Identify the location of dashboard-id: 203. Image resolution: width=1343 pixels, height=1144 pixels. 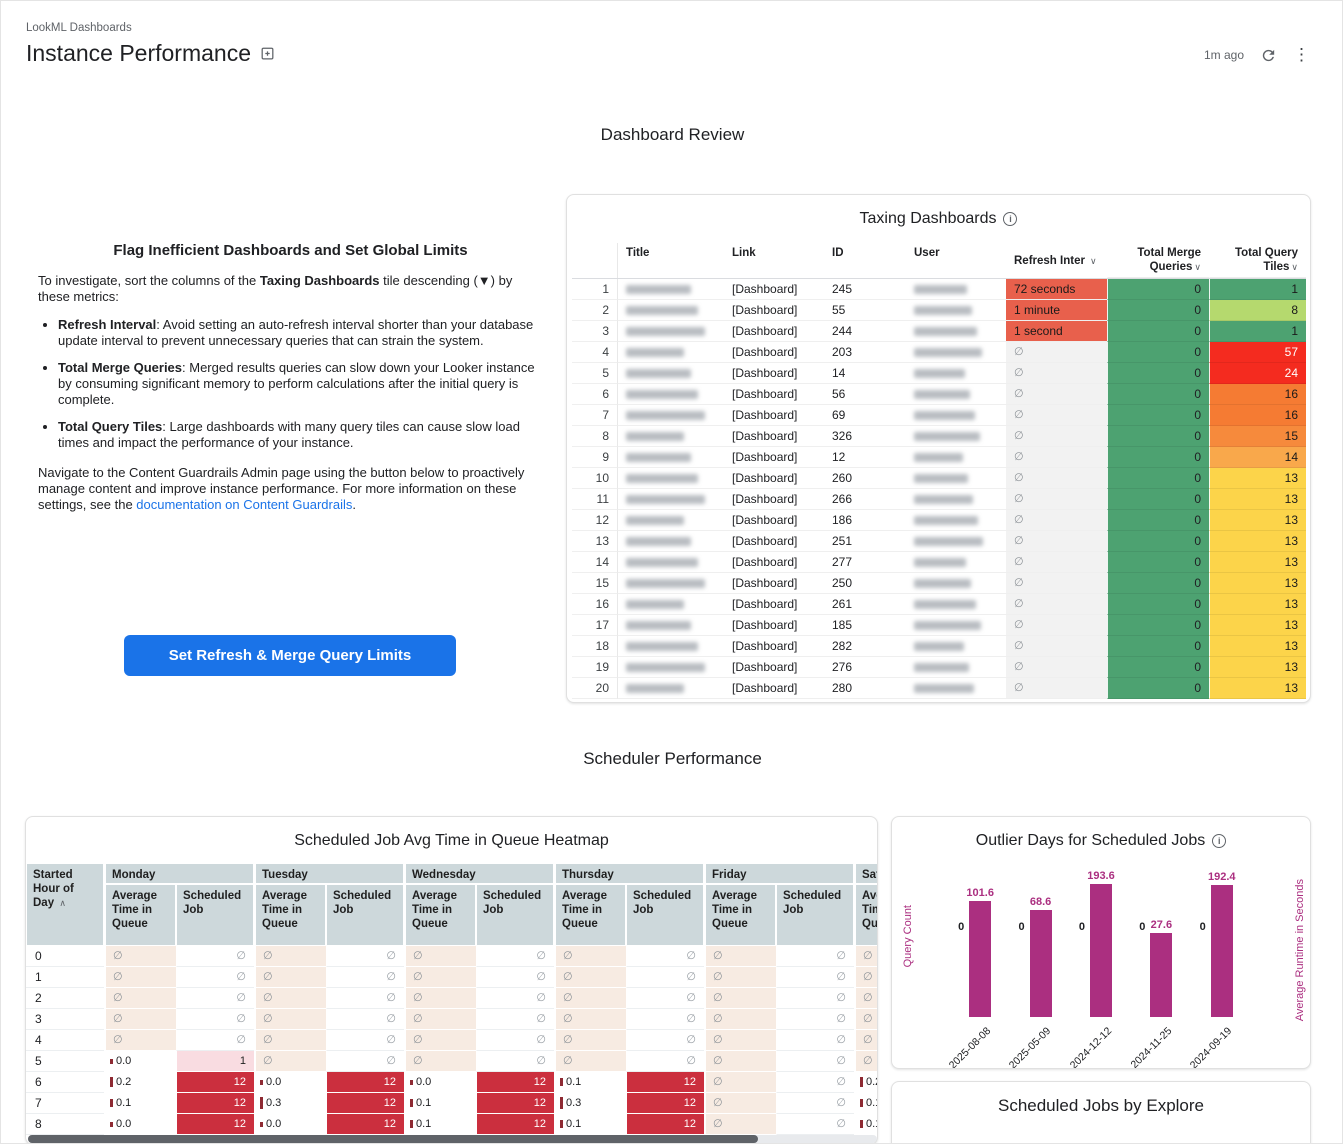
(865, 352).